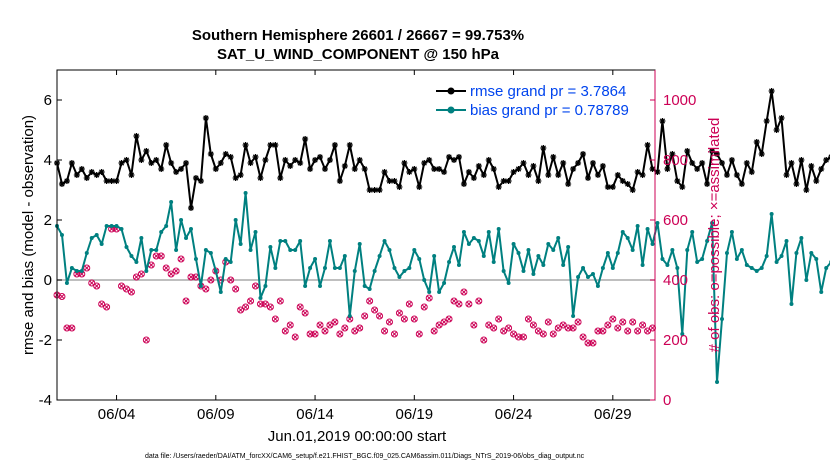 This screenshot has height=470, width=830. What do you see at coordinates (48, 100) in the screenshot?
I see `y-tick-label: 6` at bounding box center [48, 100].